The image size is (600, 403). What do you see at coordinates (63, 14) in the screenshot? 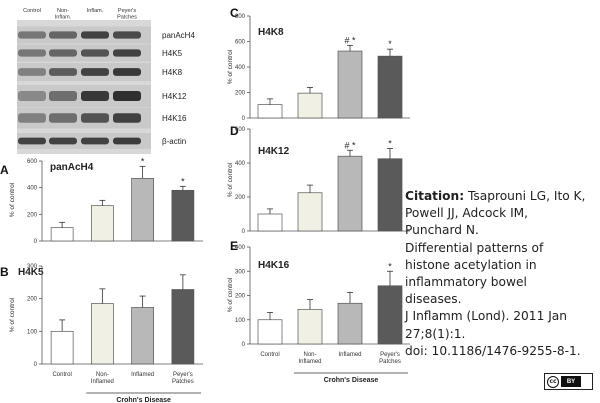
I see `blot-lane-label: Non-Inflam.` at bounding box center [63, 14].